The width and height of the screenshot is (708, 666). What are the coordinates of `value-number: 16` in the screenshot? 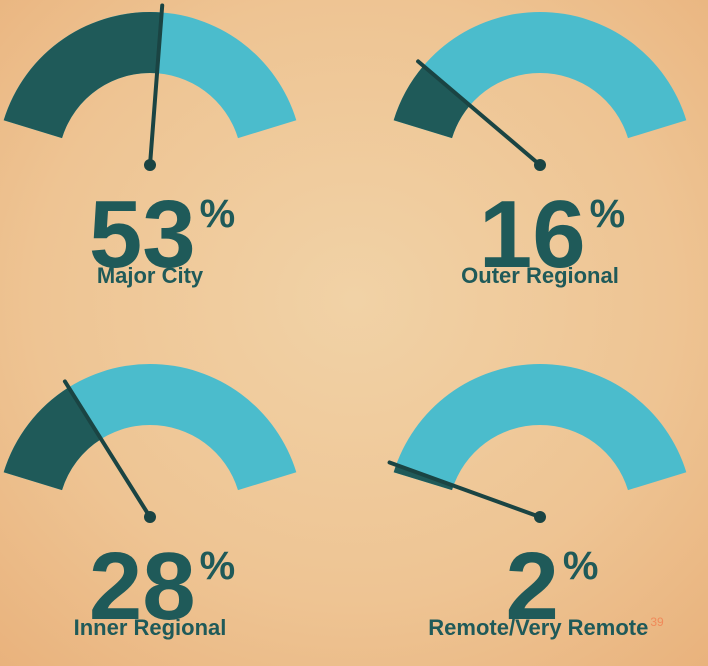 It's located at (532, 234).